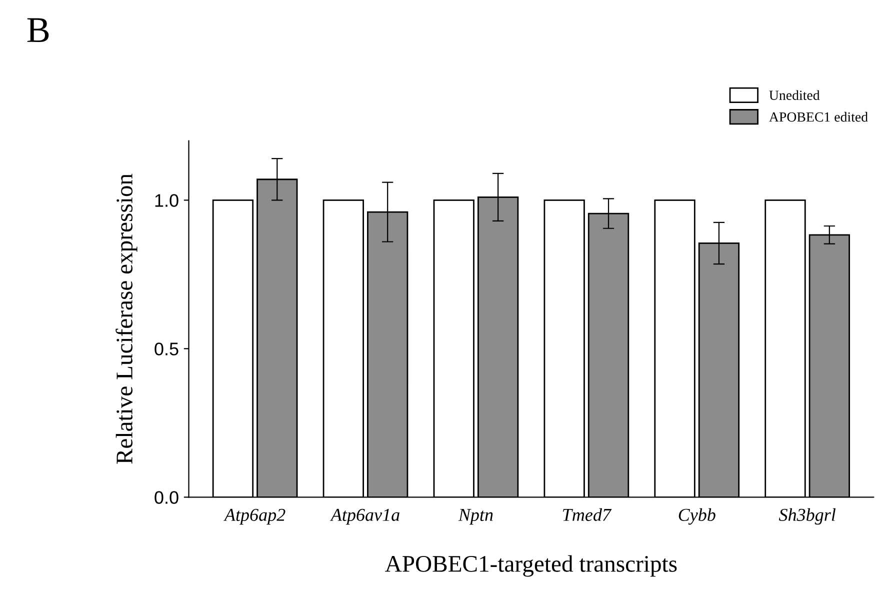  What do you see at coordinates (587, 514) in the screenshot?
I see `x-tick-label: Tmed7` at bounding box center [587, 514].